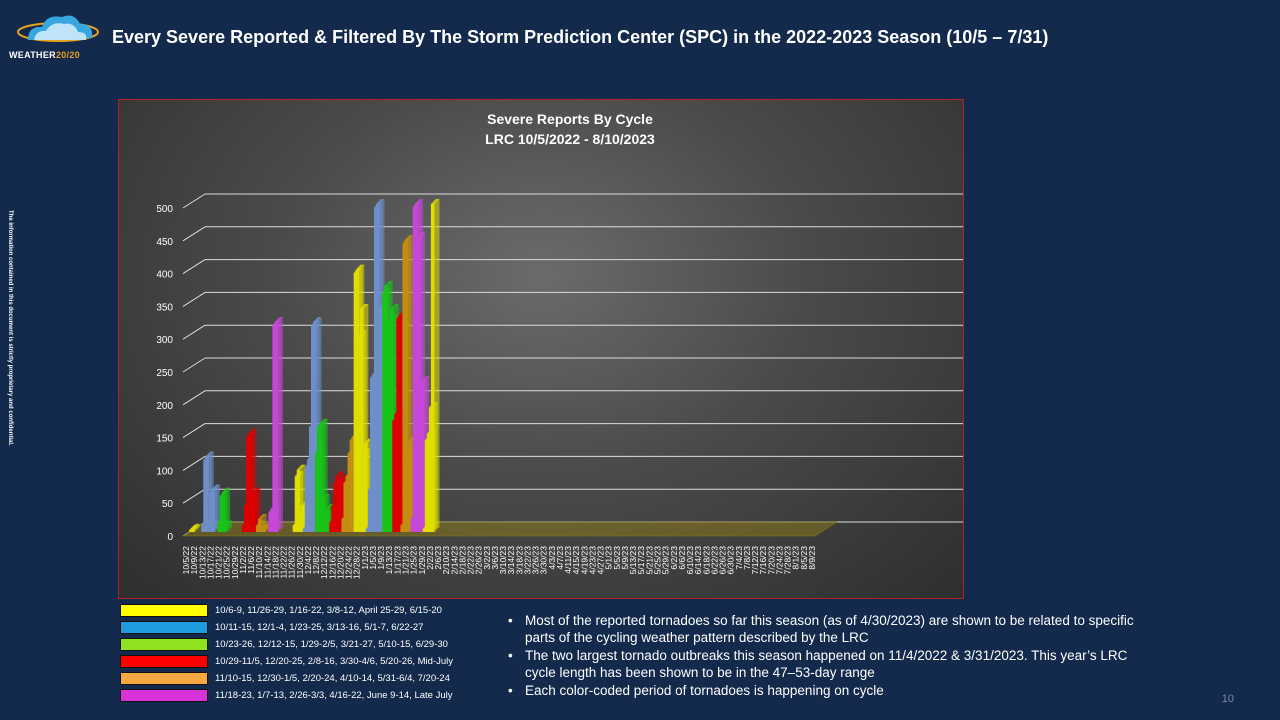 The height and width of the screenshot is (720, 1280). Describe the element at coordinates (267, 562) in the screenshot. I see `x-tick-label: 11/14/22` at that location.